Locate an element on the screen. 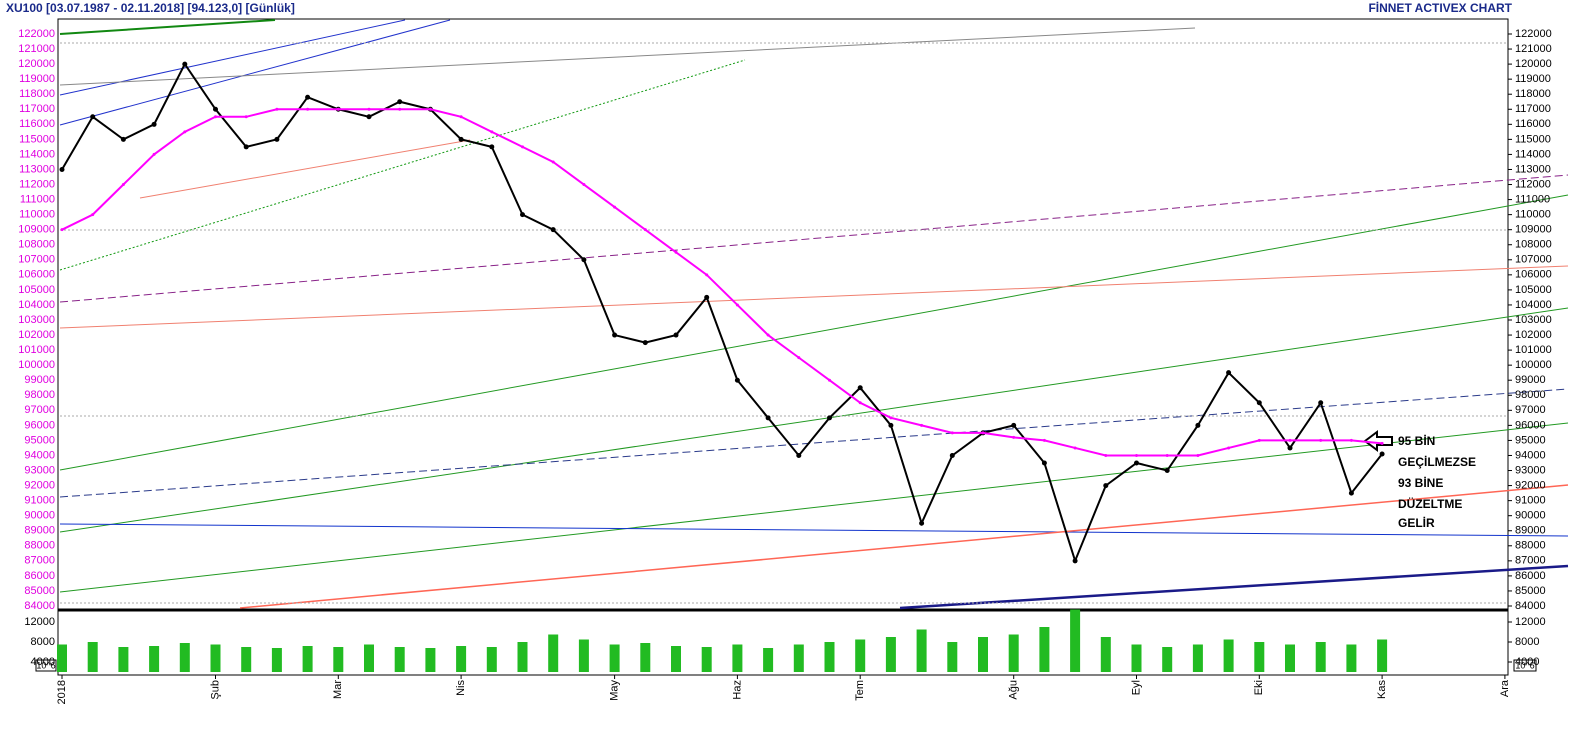 This screenshot has width=1571, height=745. y-tick-label: 99000 is located at coordinates (1530, 380).